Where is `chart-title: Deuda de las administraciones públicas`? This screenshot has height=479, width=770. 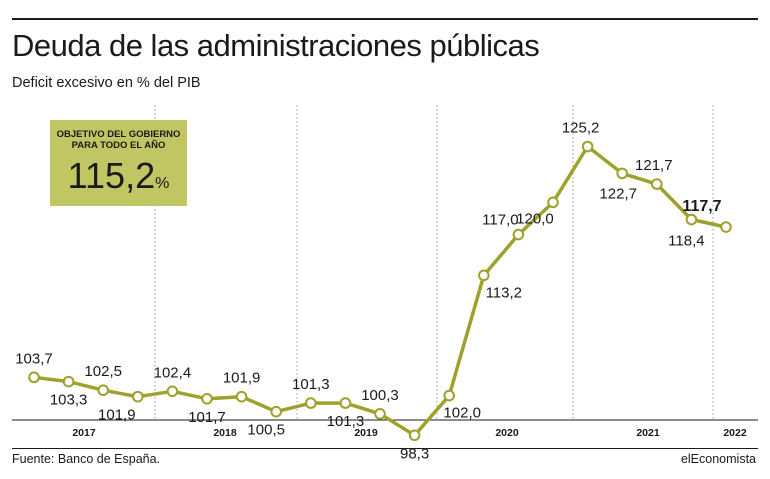
chart-title: Deuda de las administraciones públicas is located at coordinates (276, 45).